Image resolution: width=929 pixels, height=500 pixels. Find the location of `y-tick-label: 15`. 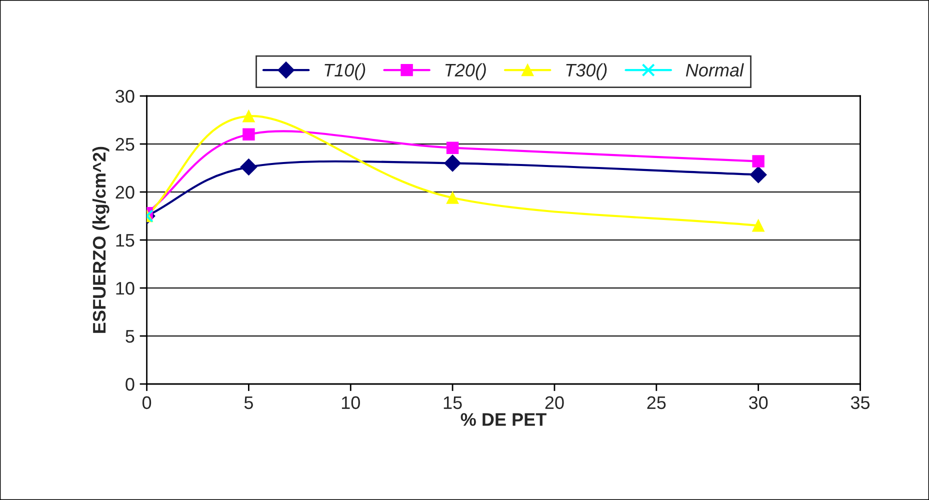

y-tick-label: 15 is located at coordinates (125, 240).